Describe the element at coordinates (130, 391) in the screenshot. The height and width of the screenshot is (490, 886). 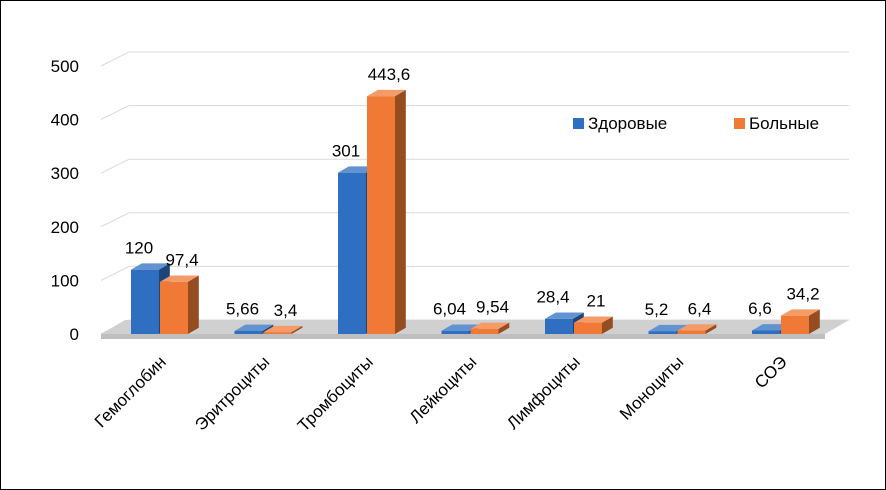
I see `category-label: Гемоглобин` at that location.